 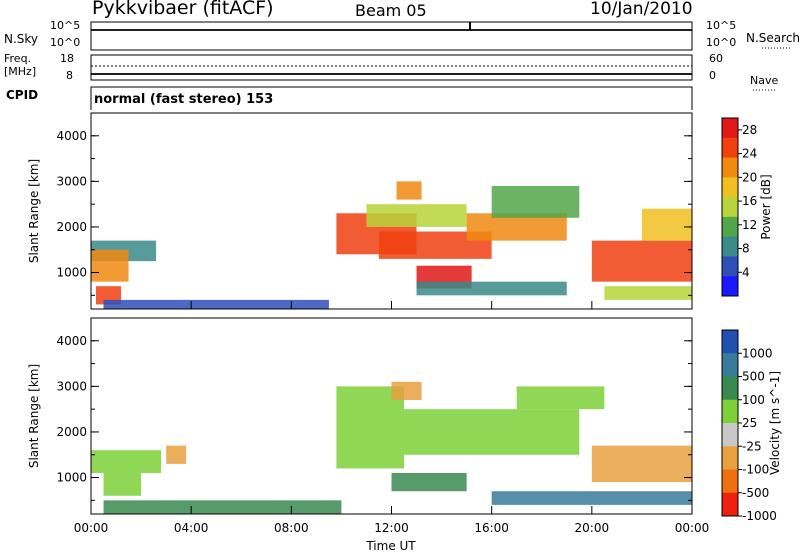 What do you see at coordinates (749, 154) in the screenshot?
I see `colorbar-tick-label: 24` at bounding box center [749, 154].